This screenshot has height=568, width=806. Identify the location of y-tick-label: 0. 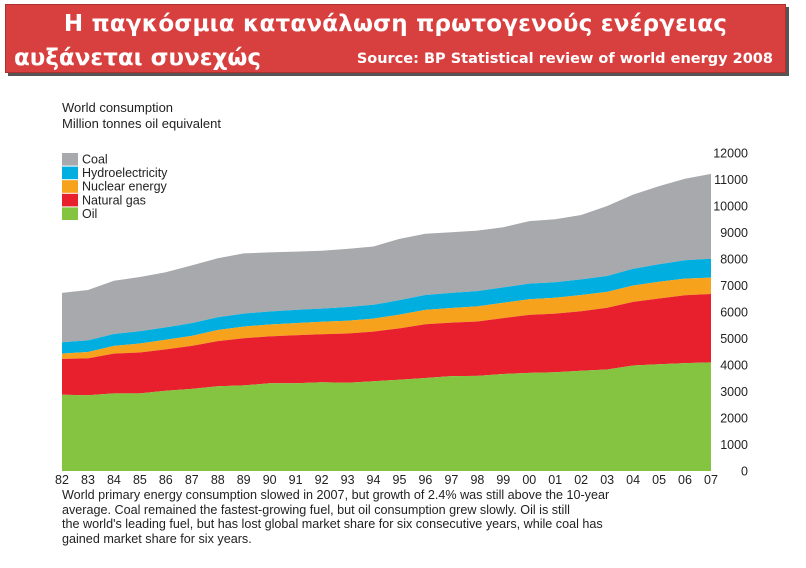
(744, 472).